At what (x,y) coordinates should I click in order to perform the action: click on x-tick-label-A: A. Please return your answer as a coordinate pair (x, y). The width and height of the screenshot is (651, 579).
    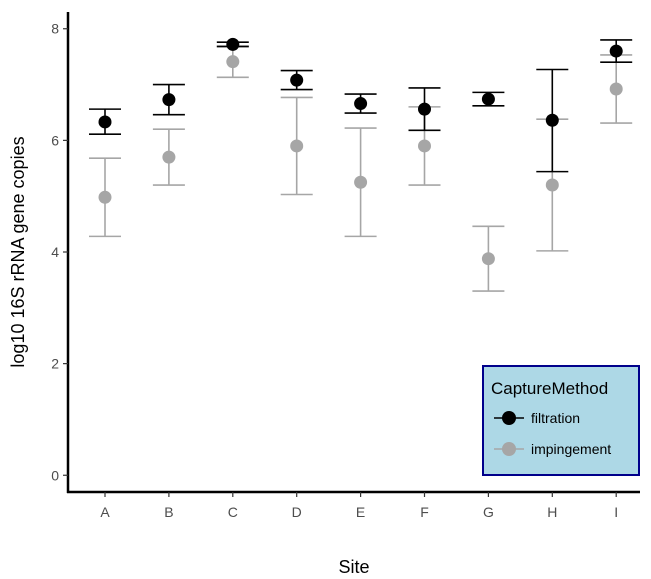
    Looking at the image, I should click on (105, 512).